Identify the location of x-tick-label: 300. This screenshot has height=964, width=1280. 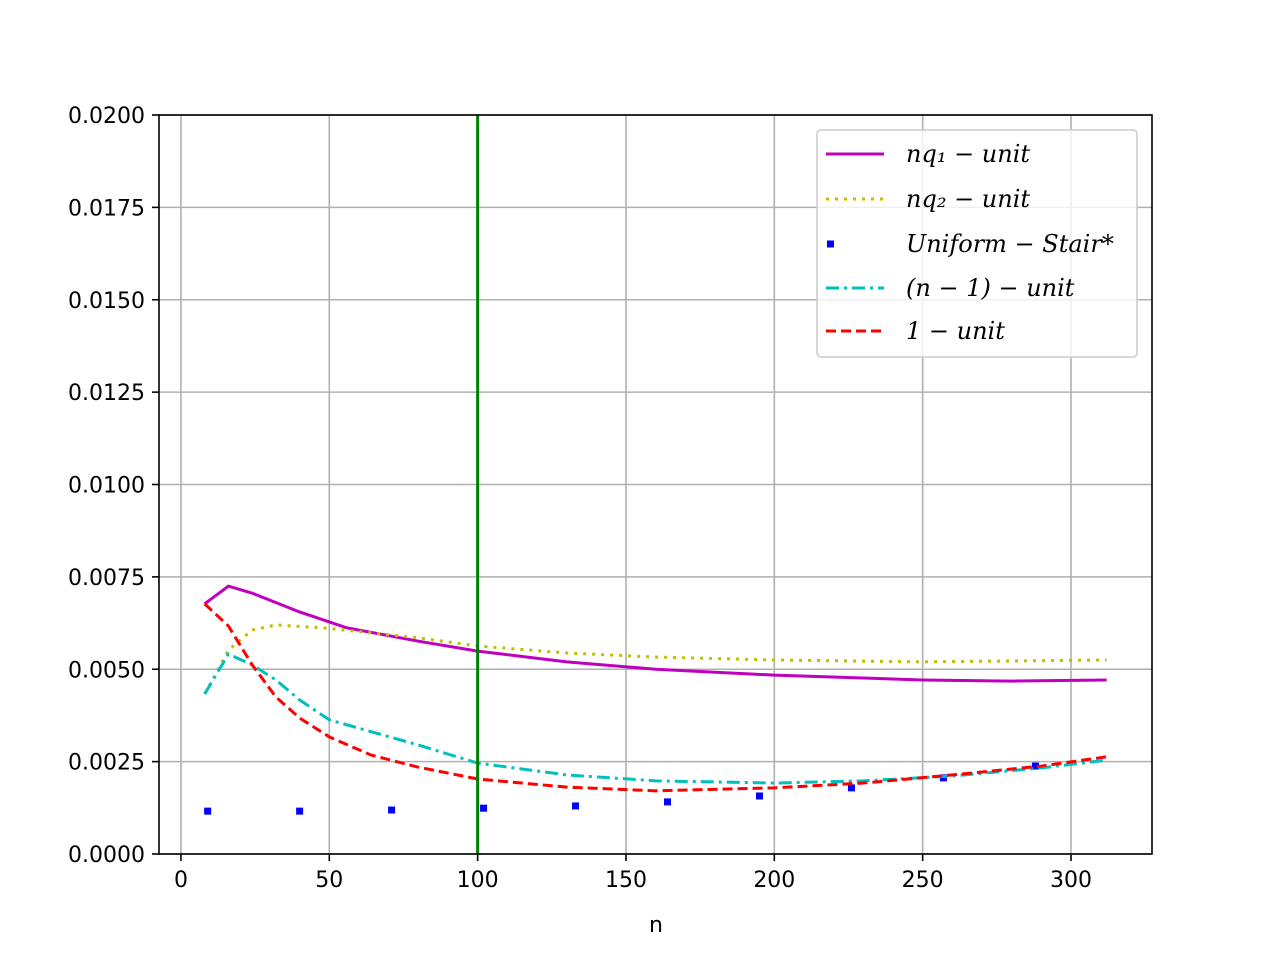
(1071, 880).